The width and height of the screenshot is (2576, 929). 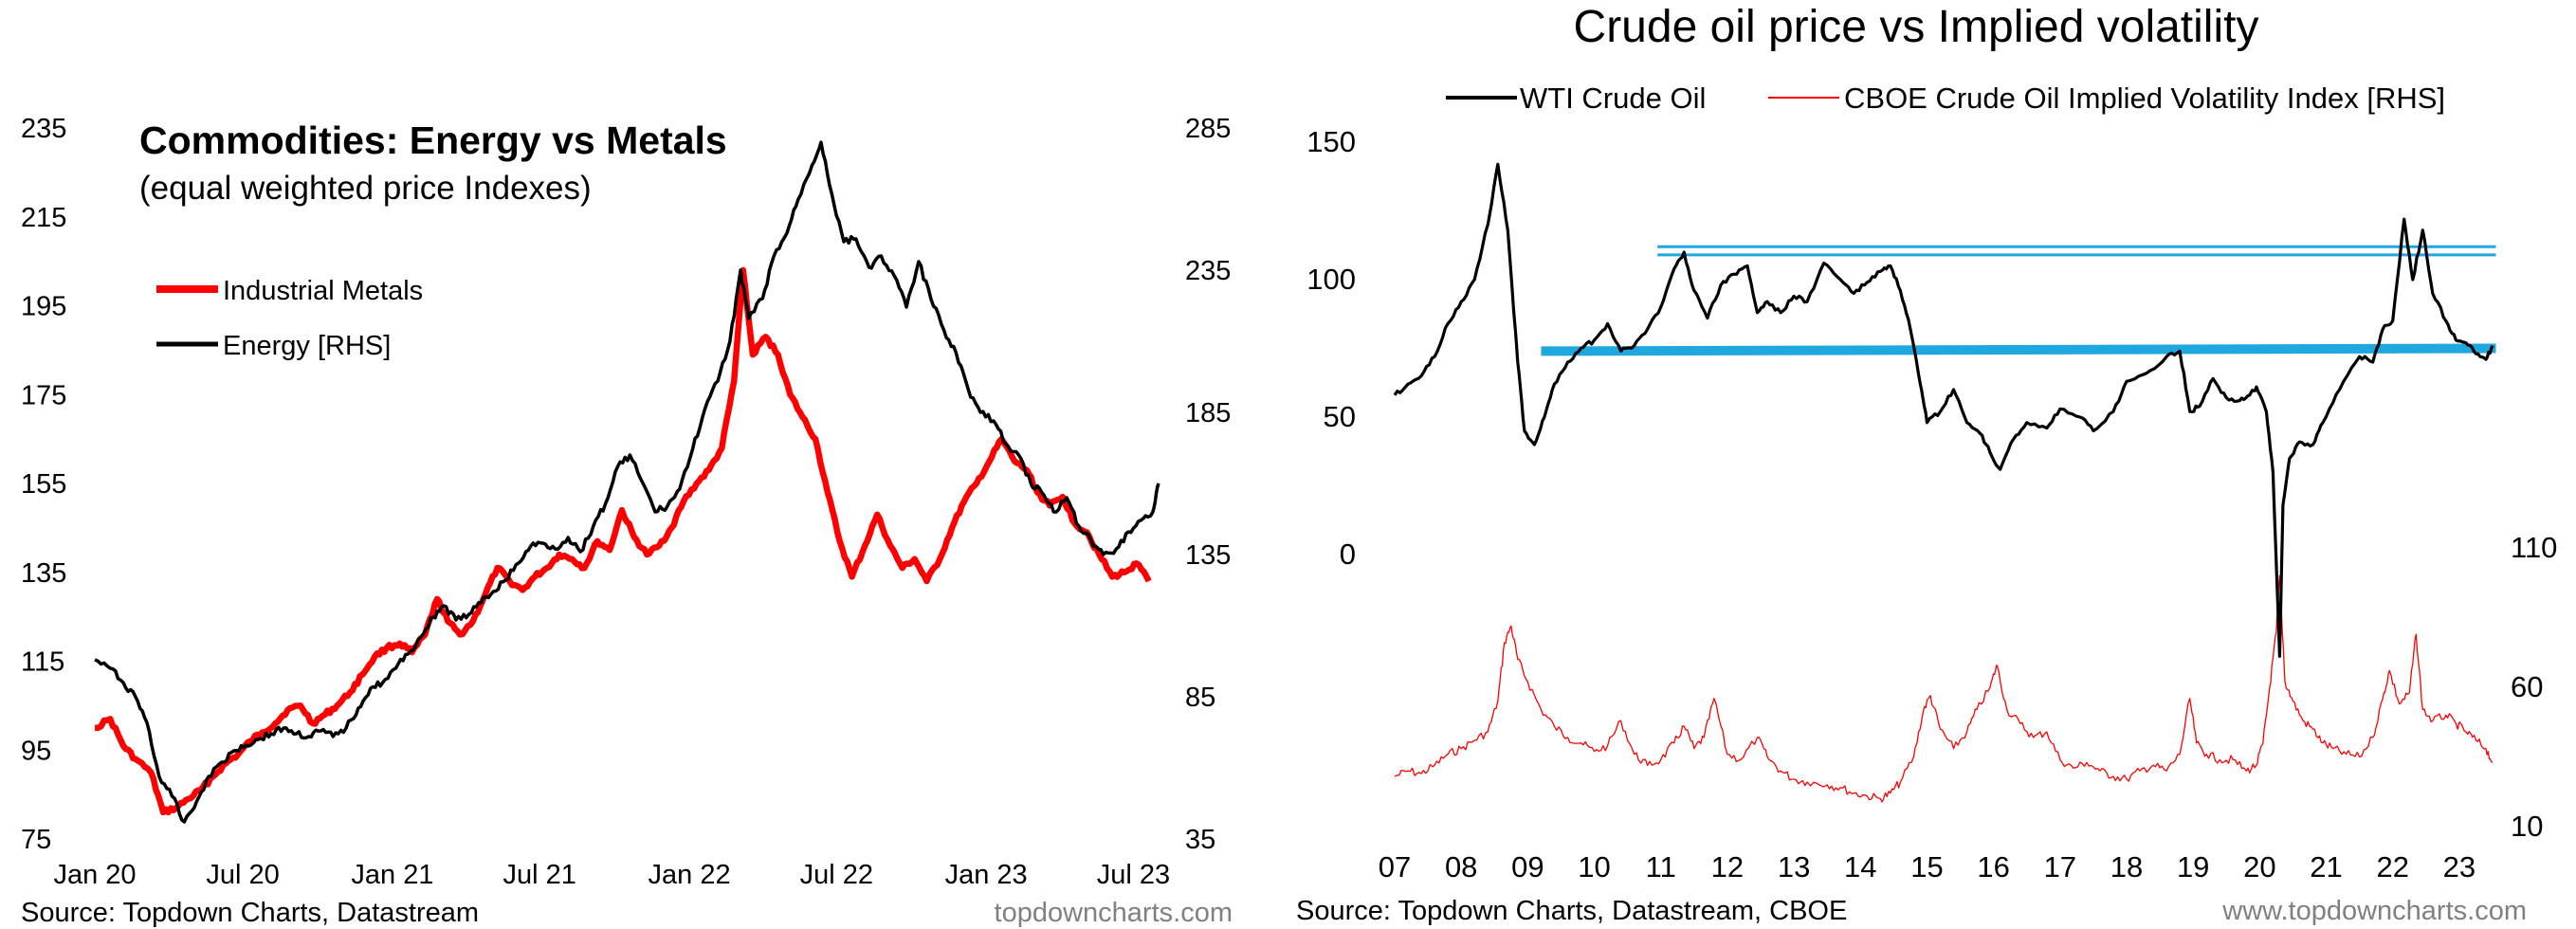 I want to click on left-axis-tick-label: 150, so click(x=1331, y=142).